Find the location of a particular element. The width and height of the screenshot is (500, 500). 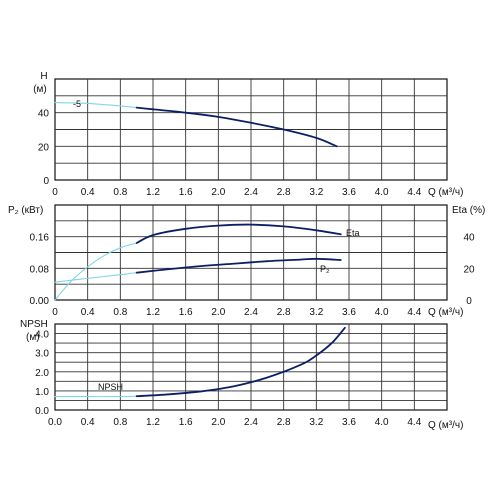

power-y-tick-label: 0.08 is located at coordinates (40, 269).